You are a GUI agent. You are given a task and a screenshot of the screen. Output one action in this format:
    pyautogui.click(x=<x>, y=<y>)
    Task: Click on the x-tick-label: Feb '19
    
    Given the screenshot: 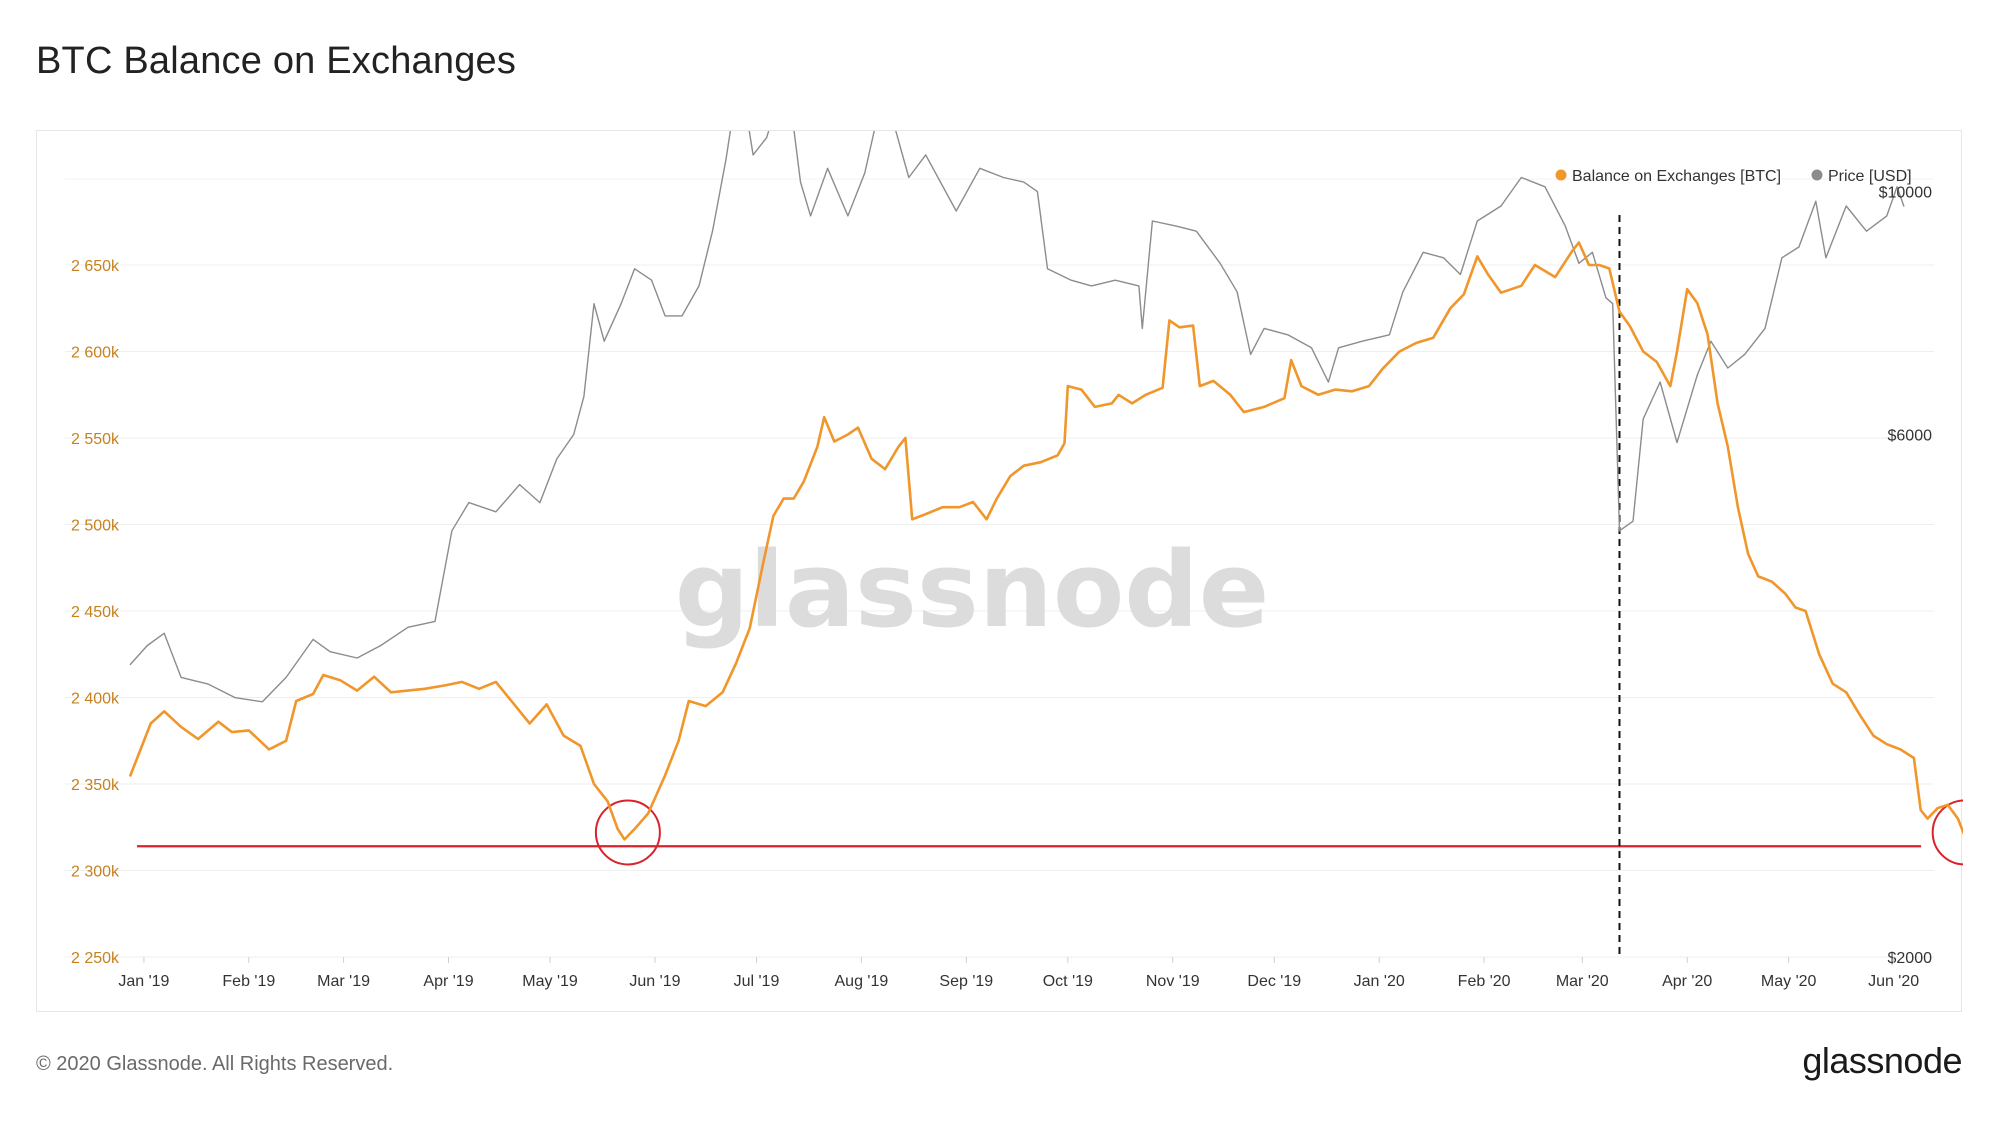 What is the action you would take?
    pyautogui.click(x=248, y=981)
    